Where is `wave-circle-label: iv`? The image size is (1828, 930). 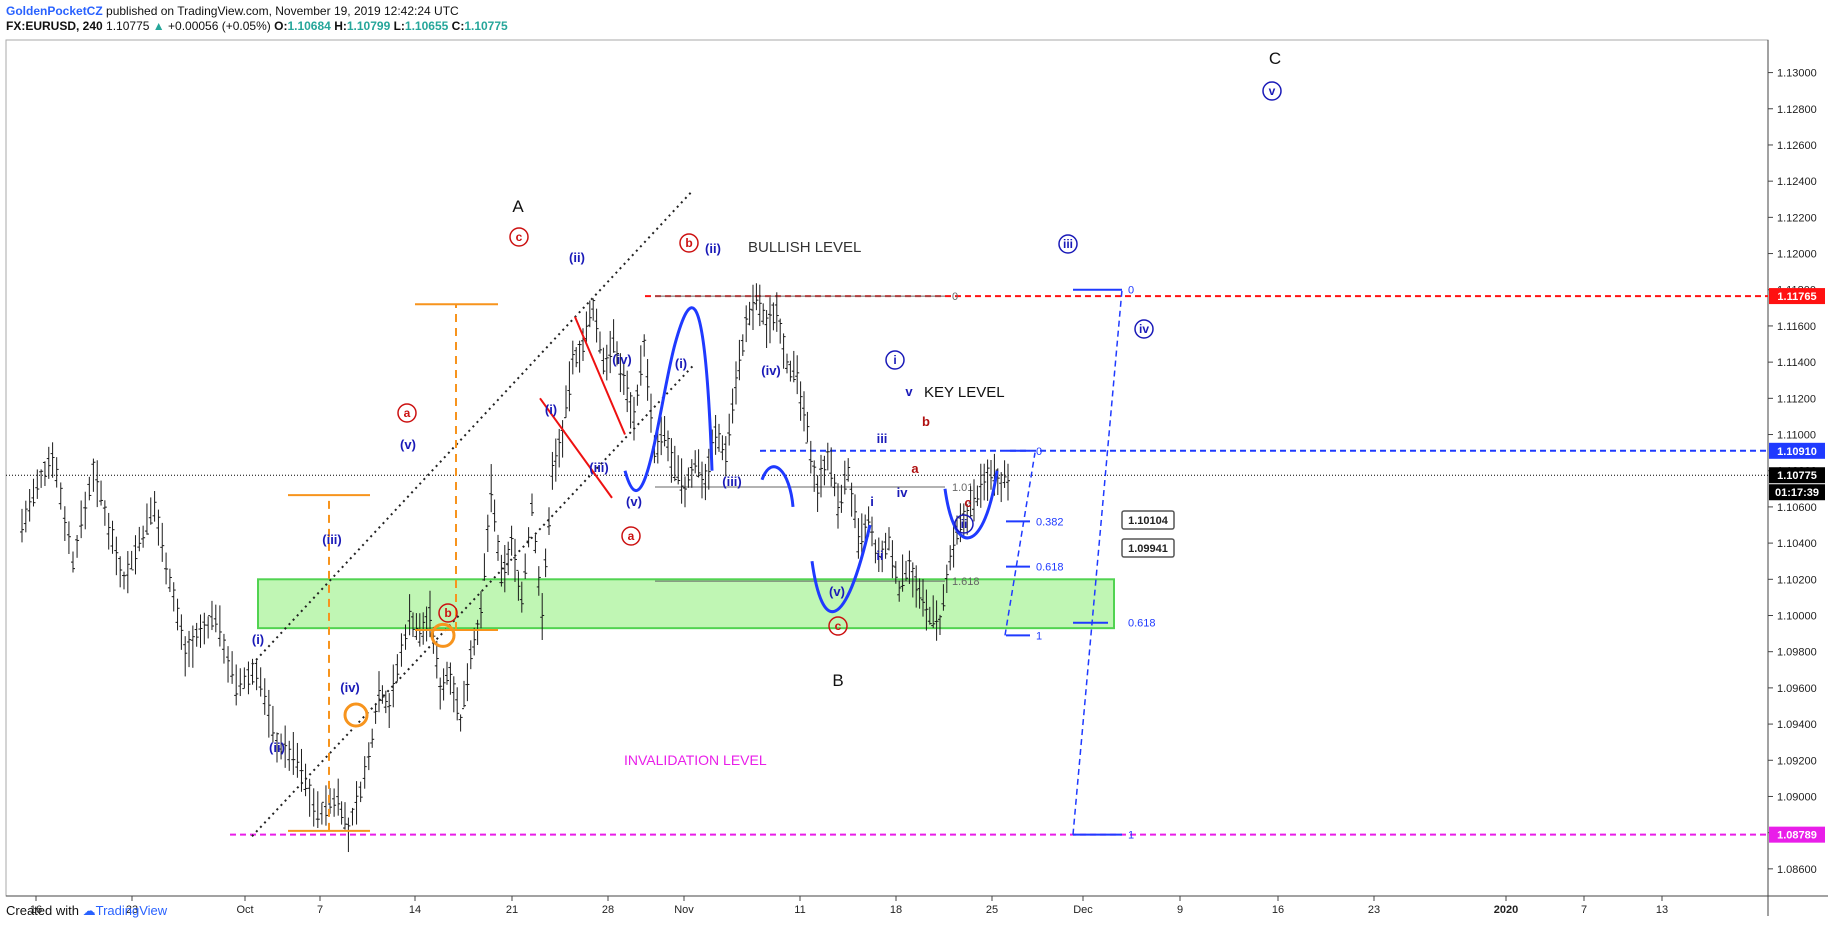 wave-circle-label: iv is located at coordinates (1144, 329).